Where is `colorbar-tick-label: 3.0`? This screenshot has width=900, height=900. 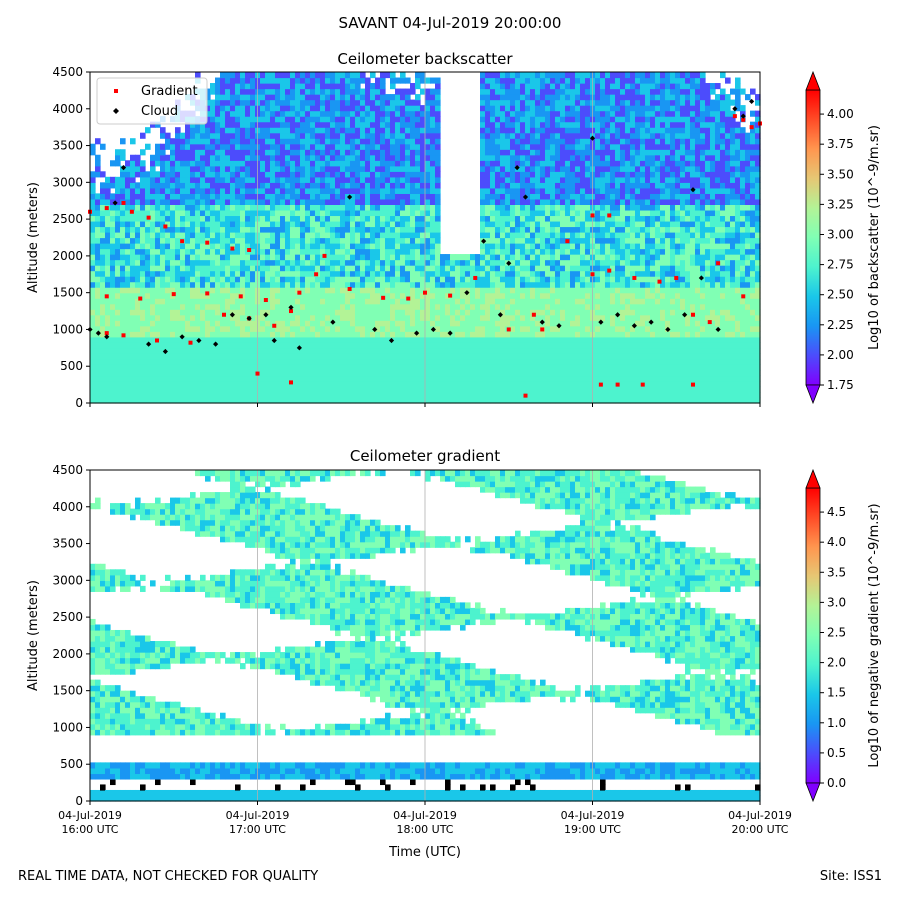 colorbar-tick-label: 3.0 is located at coordinates (836, 602).